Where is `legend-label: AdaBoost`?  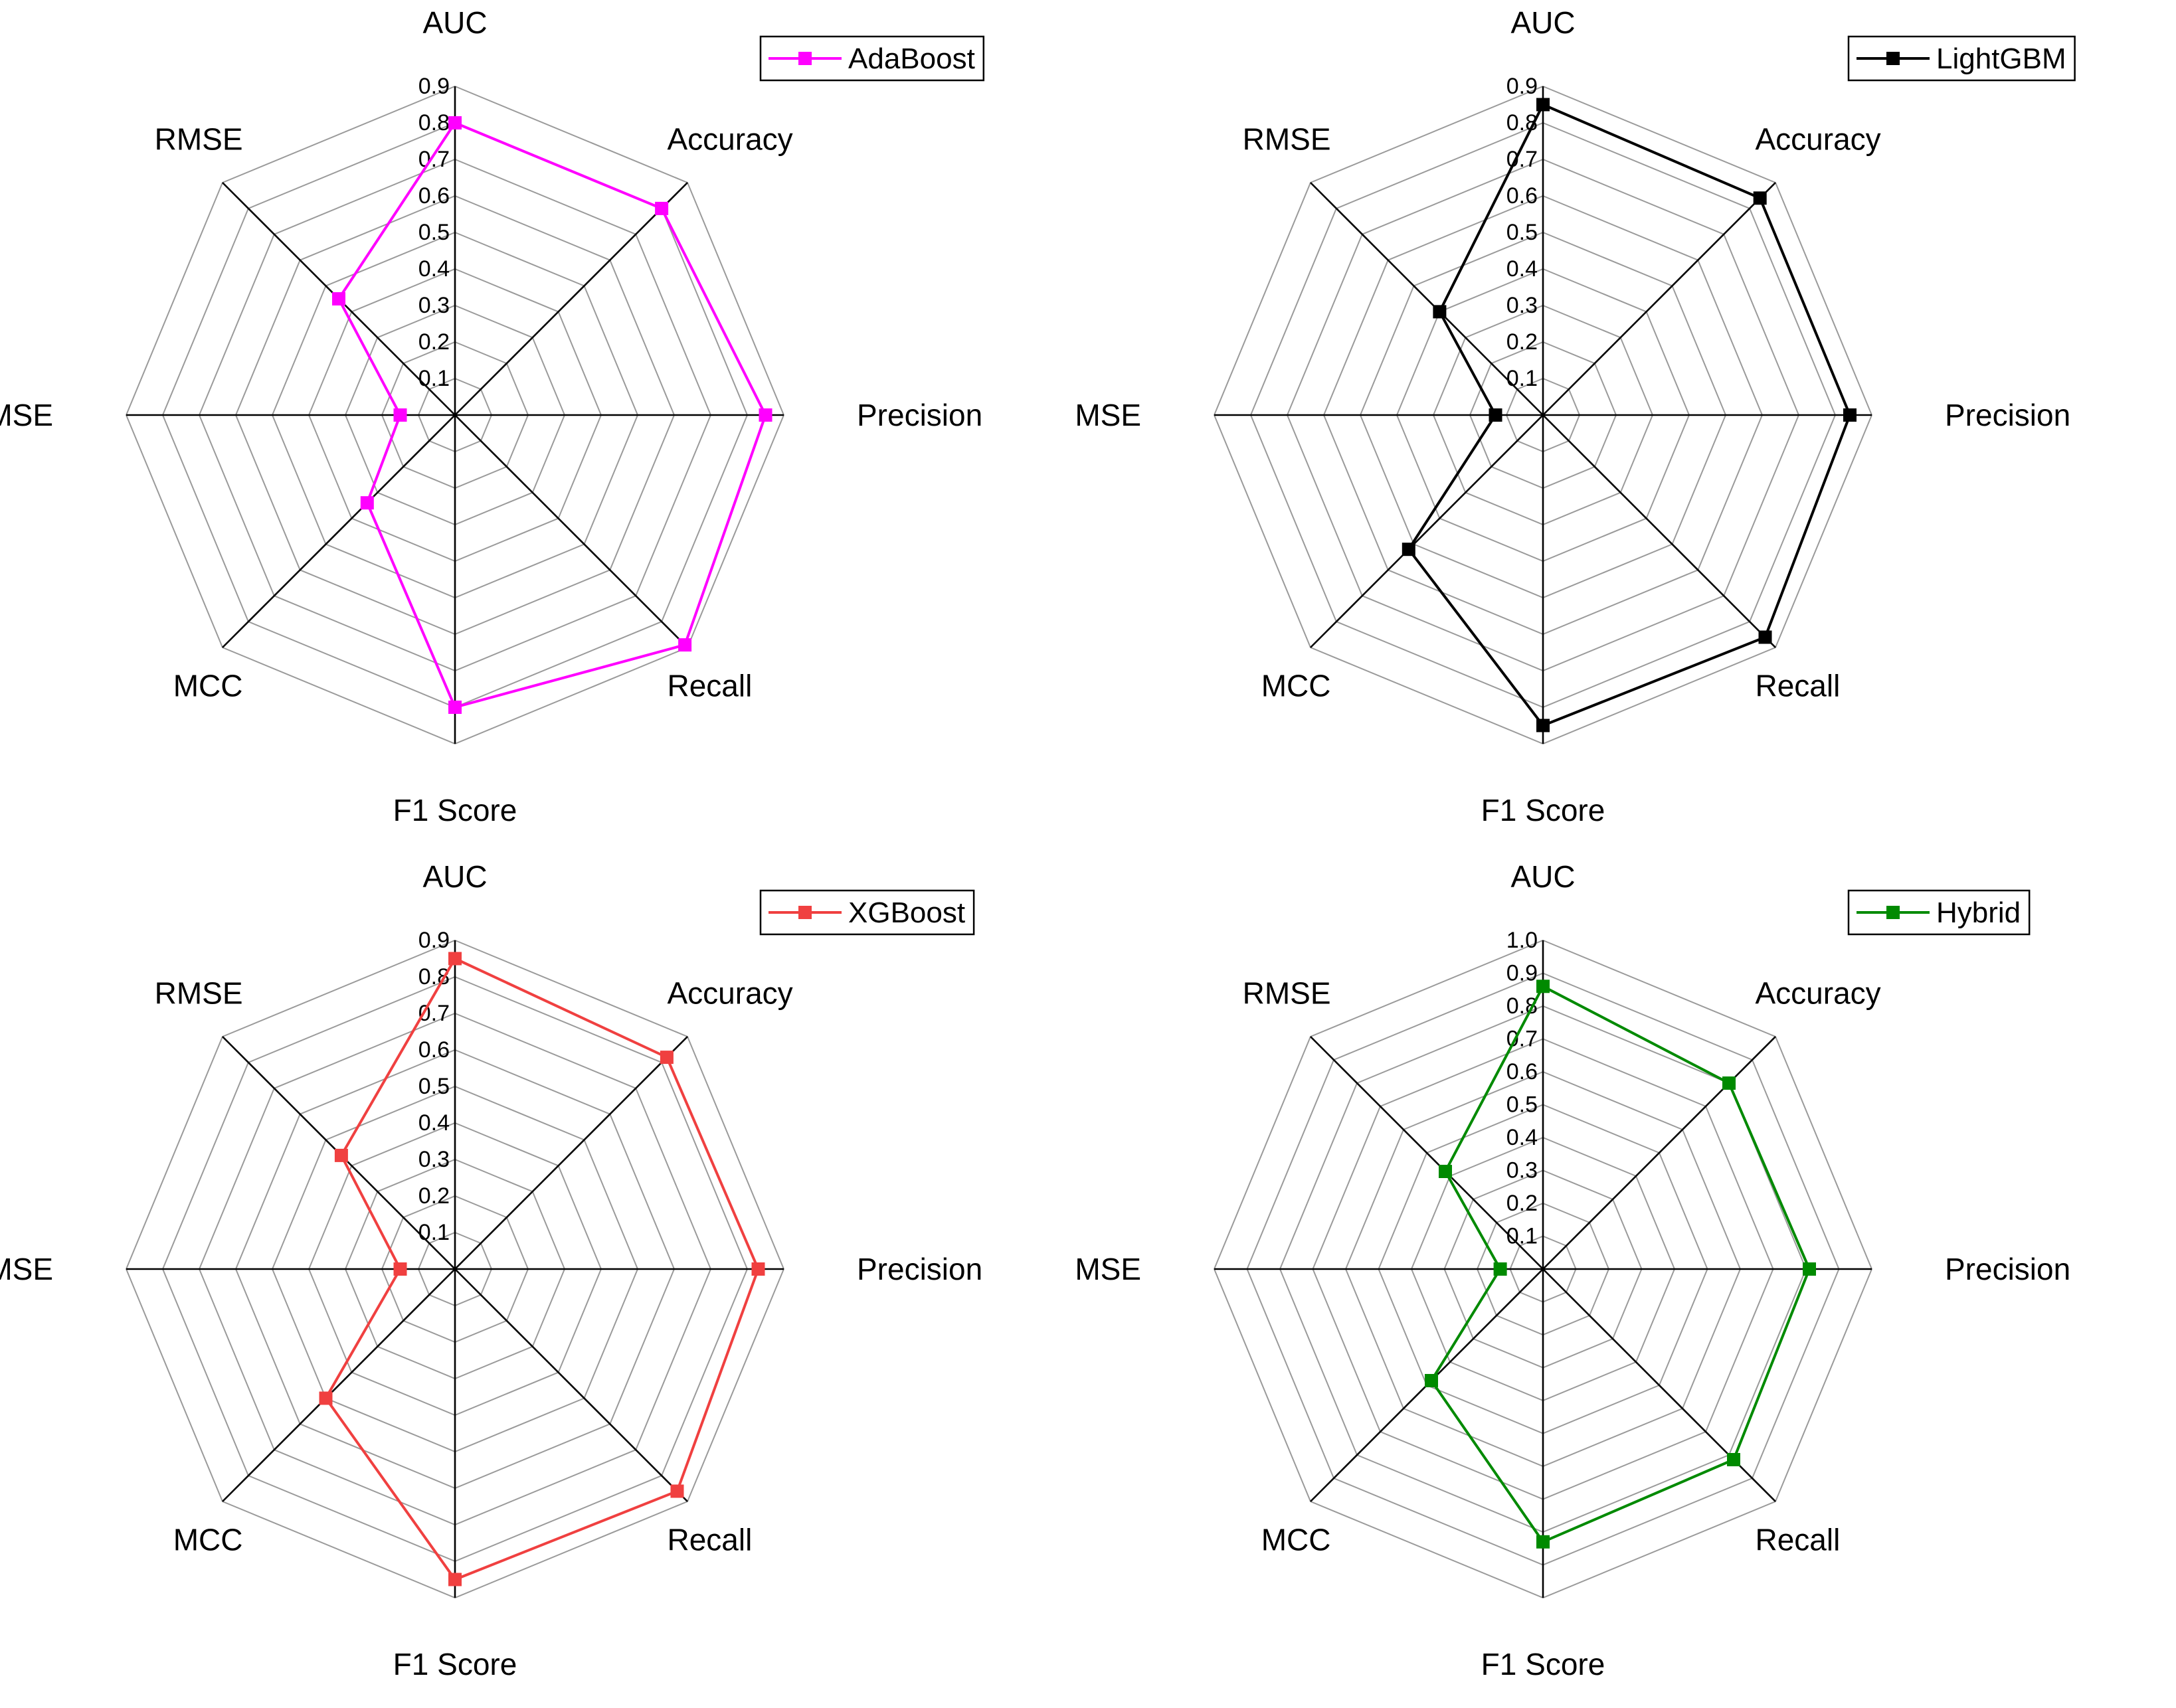
legend-label: AdaBoost is located at coordinates (912, 59).